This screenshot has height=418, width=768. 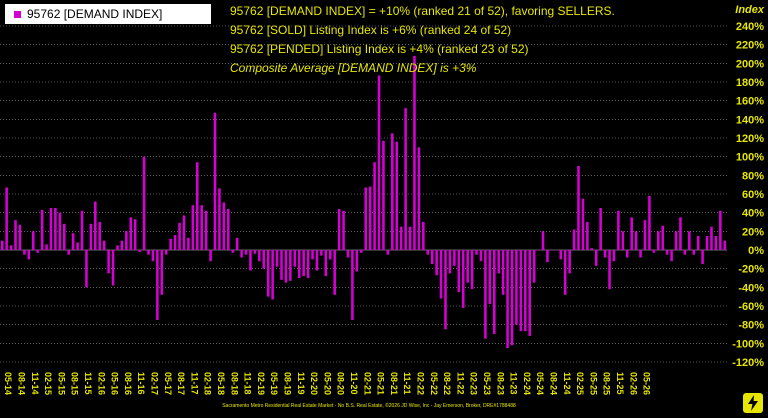 What do you see at coordinates (753, 232) in the screenshot?
I see `y-tick-label: 20%` at bounding box center [753, 232].